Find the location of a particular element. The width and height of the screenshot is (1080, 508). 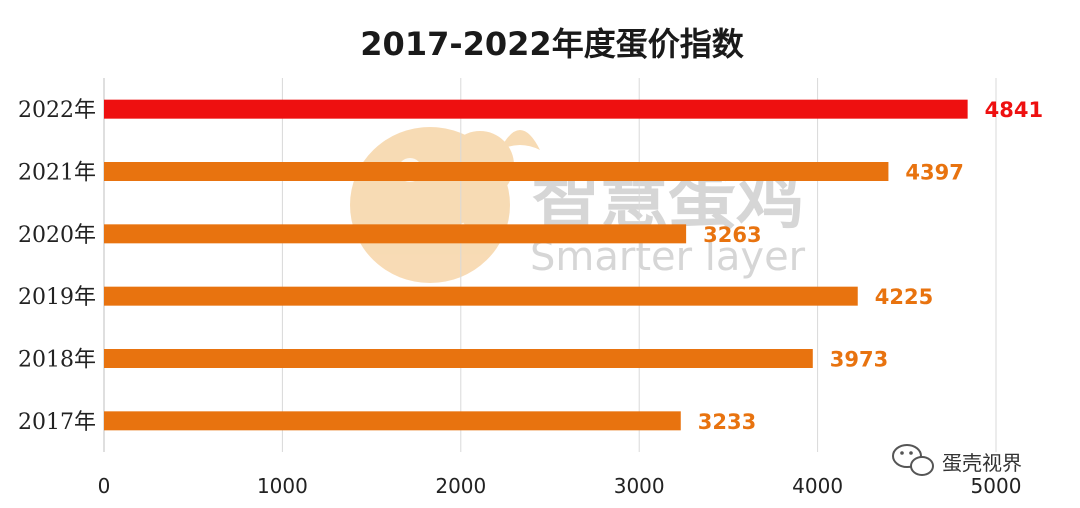

watermark-logo is located at coordinates (445, 205).